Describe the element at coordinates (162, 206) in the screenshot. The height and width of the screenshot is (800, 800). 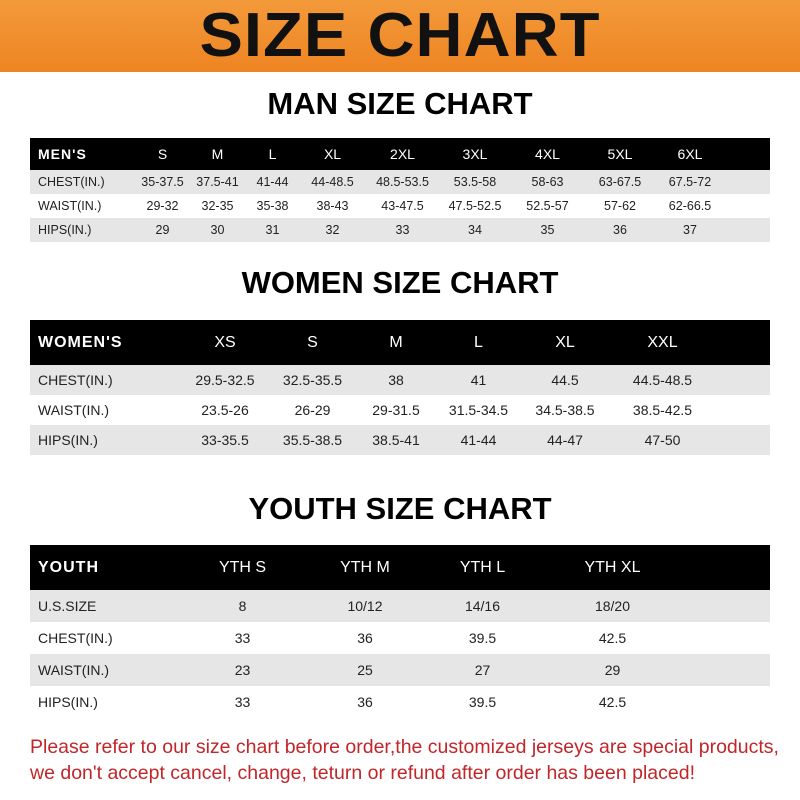
I see `measurement-cell: 29-32` at that location.